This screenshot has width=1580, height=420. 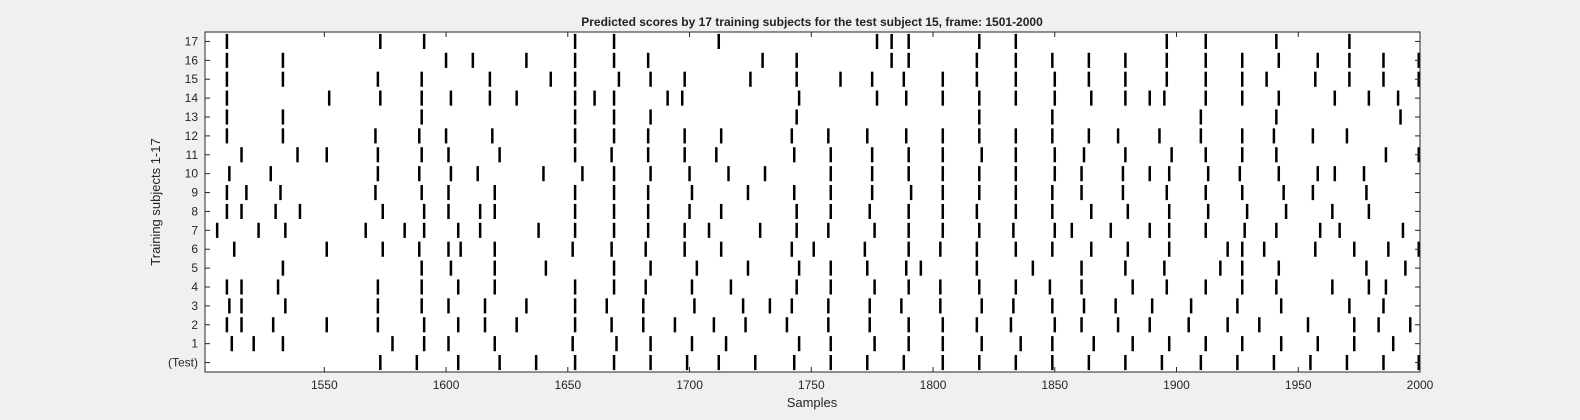 I want to click on y-tick-label: 8, so click(x=194, y=211).